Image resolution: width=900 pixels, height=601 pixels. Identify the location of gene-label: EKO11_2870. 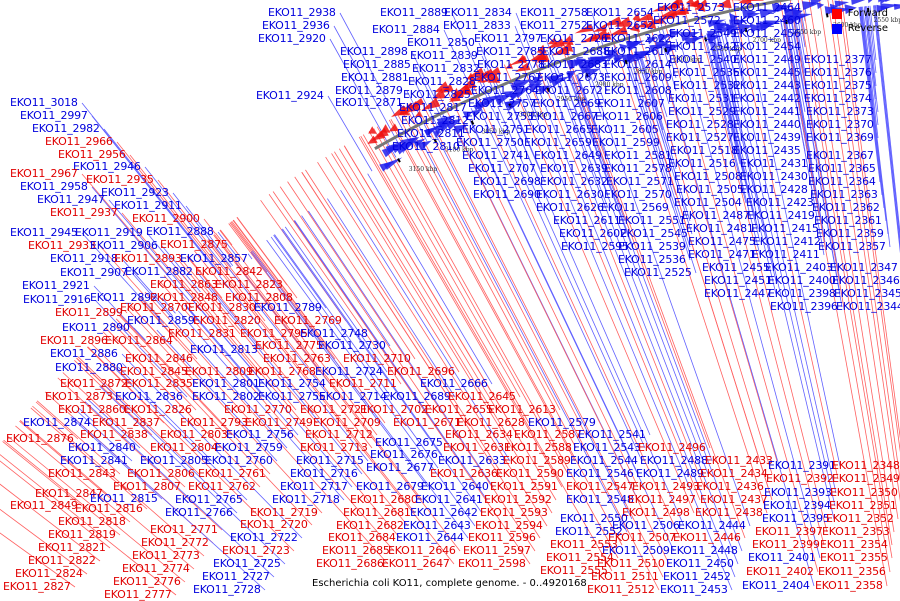
(154, 308).